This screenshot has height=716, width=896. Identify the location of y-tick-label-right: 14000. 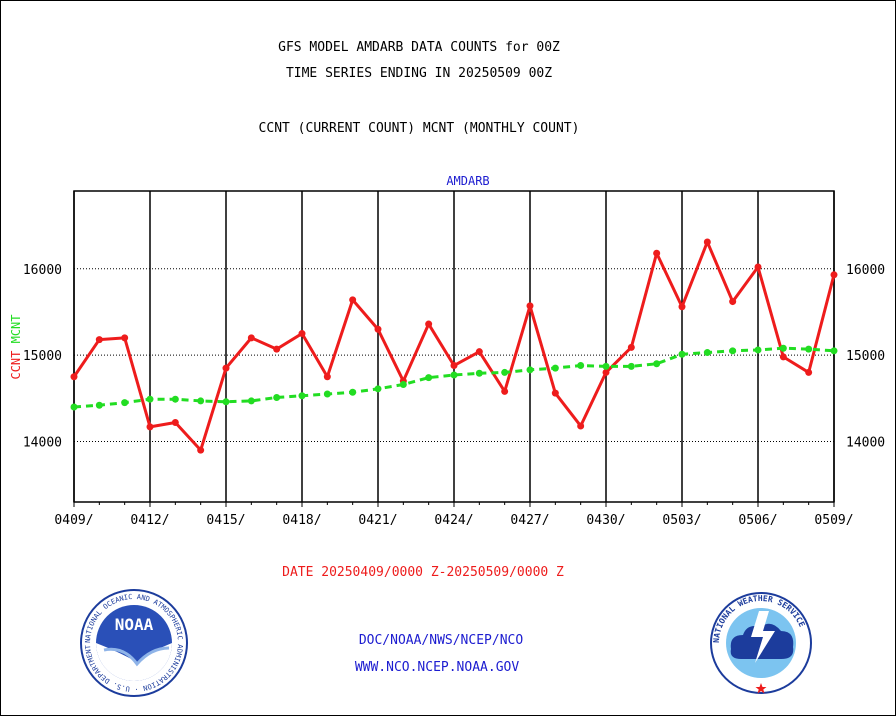
(865, 443).